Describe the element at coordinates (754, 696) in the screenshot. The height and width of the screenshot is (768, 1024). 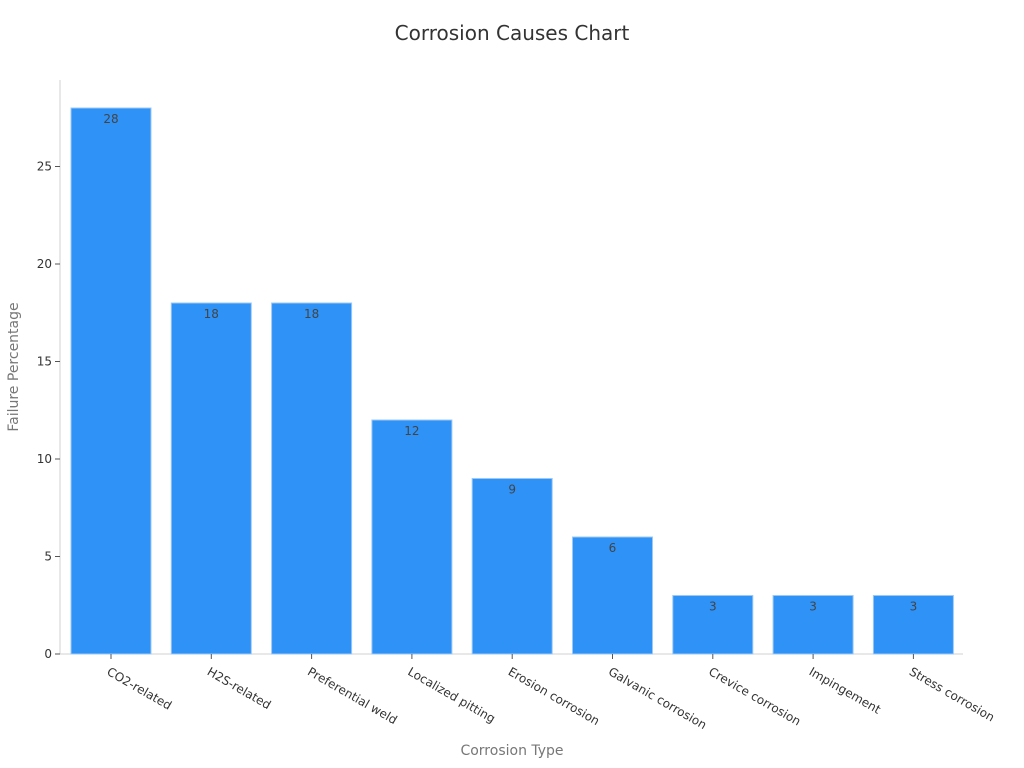
I see `x-tick-label: Crevice corrosion` at that location.